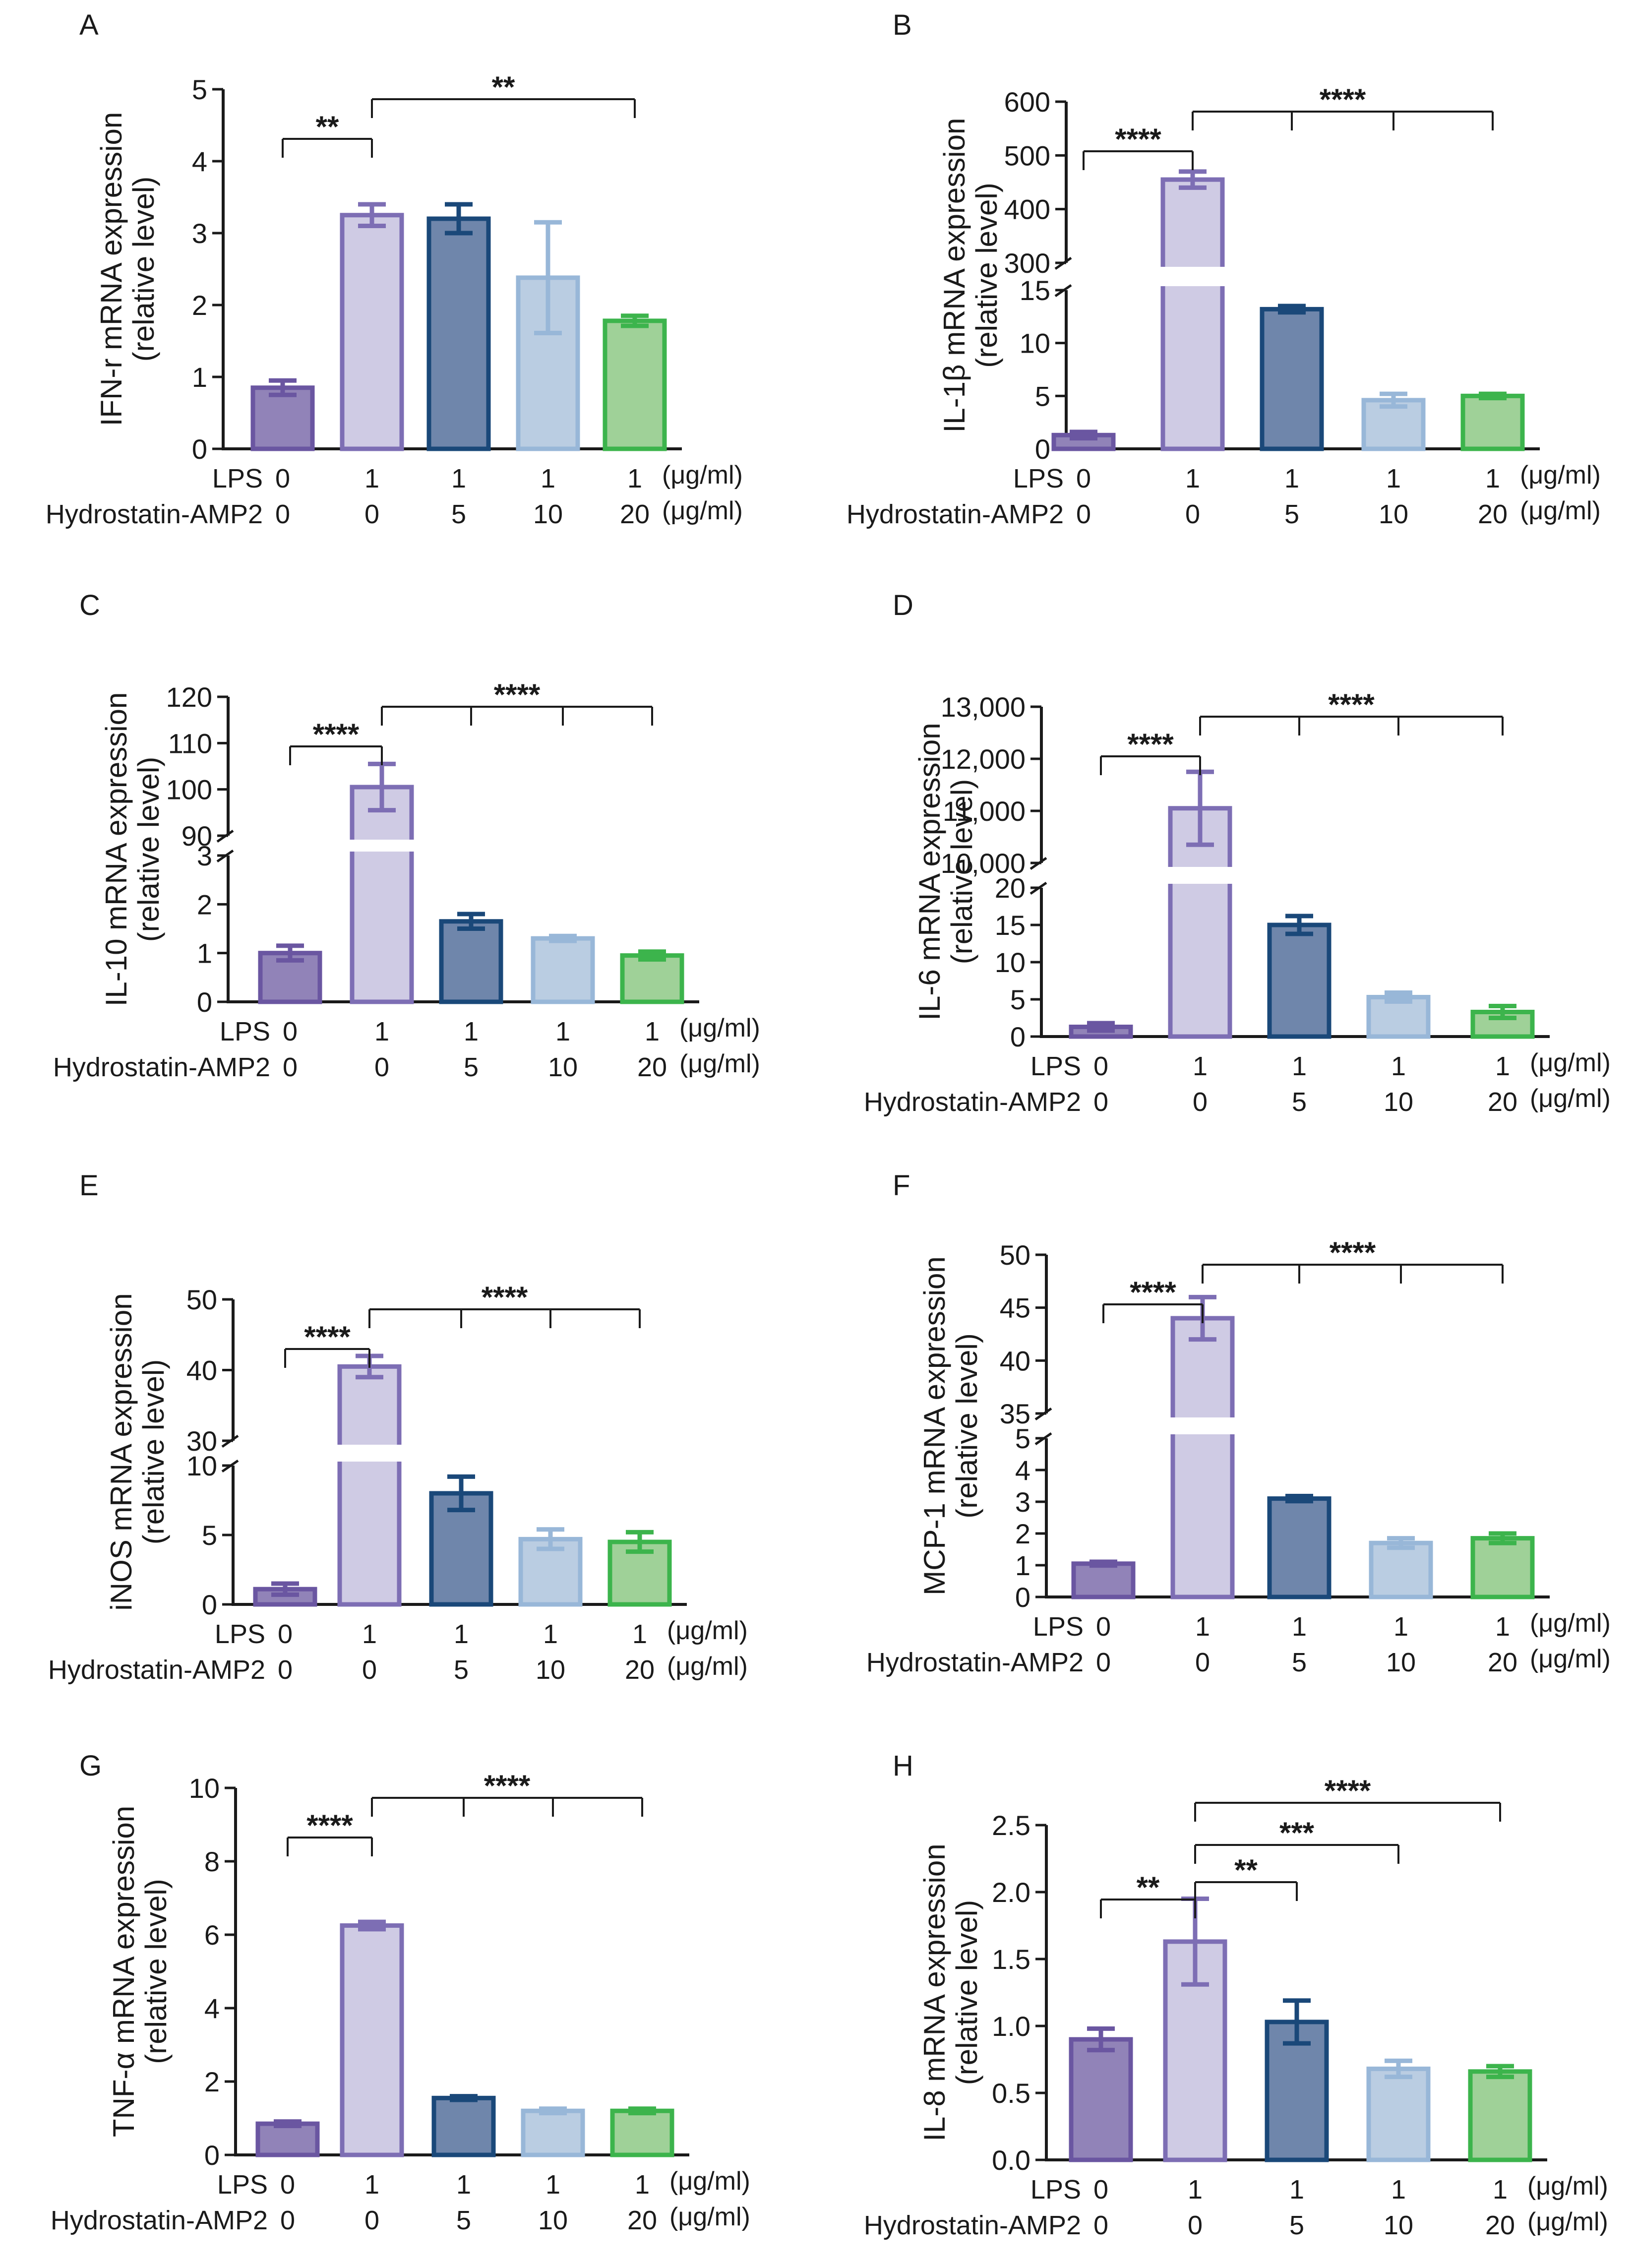 Image resolution: width=1634 pixels, height=2268 pixels. Describe the element at coordinates (123, 1971) in the screenshot. I see `y-axis-label: TNF-α mRNA expression` at that location.